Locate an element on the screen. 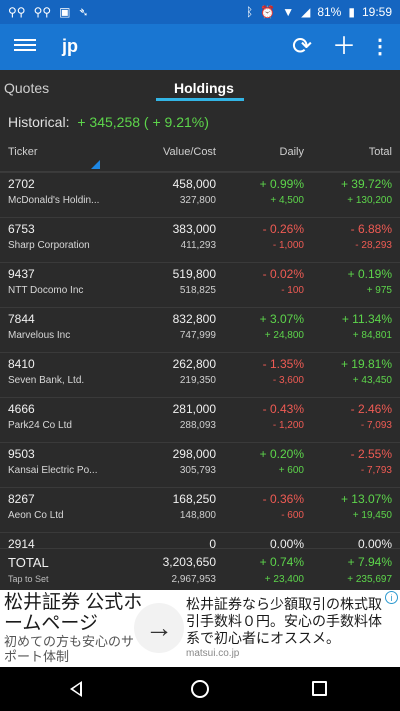 This screenshot has height=711, width=400. add-icon: ＋ is located at coordinates (344, 46).